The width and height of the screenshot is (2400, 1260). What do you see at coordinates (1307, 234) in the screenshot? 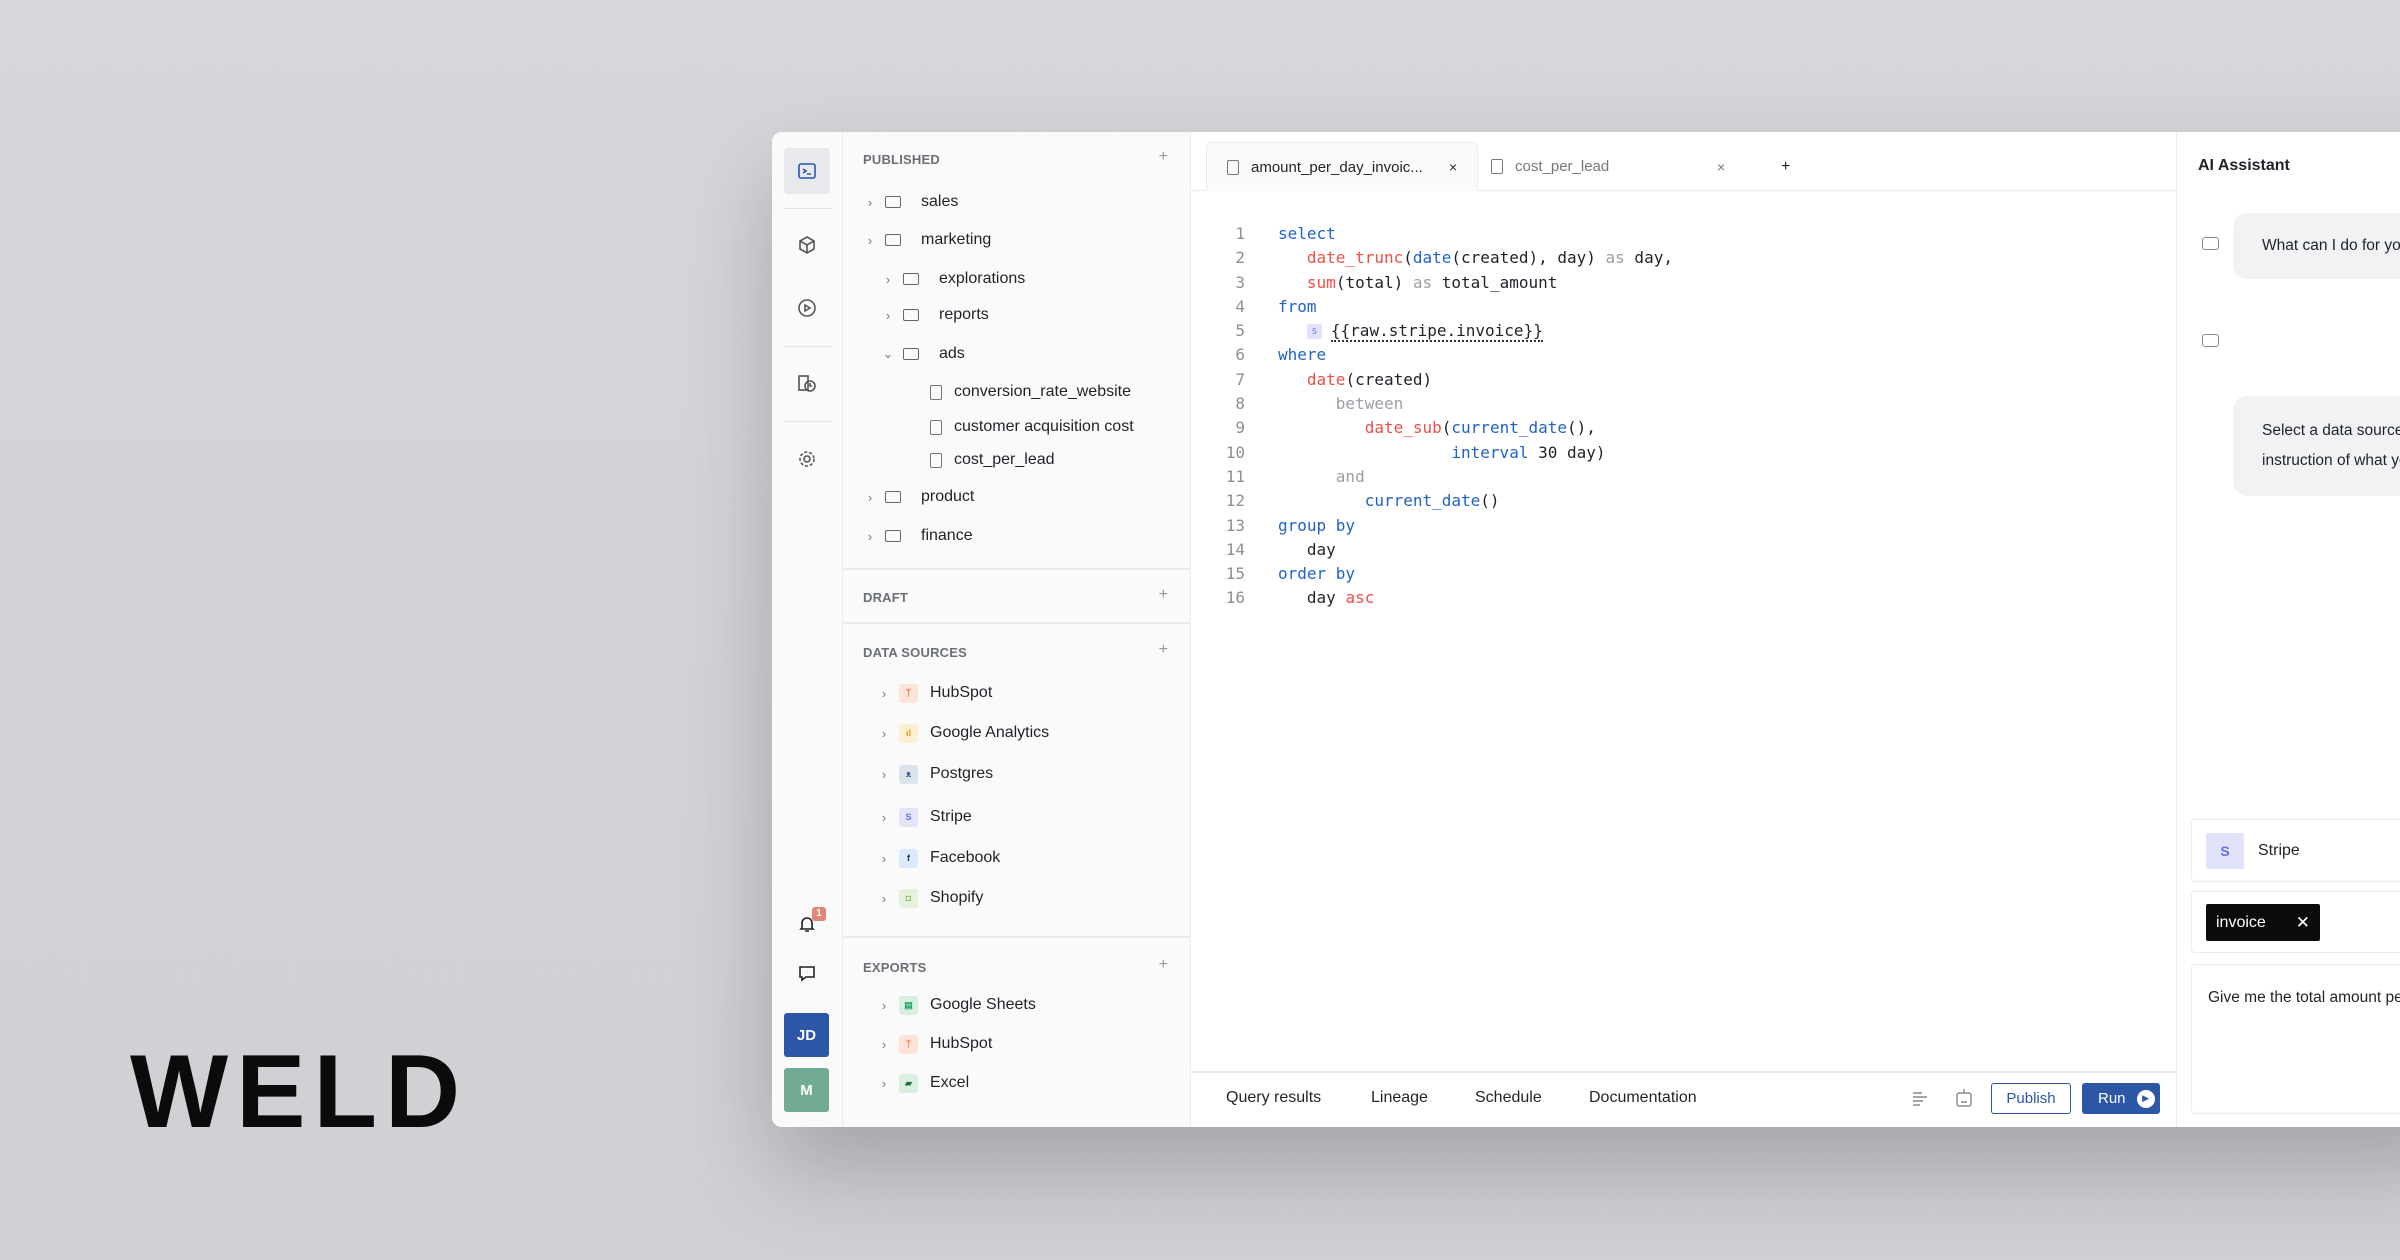
I see `code-text: select` at bounding box center [1307, 234].